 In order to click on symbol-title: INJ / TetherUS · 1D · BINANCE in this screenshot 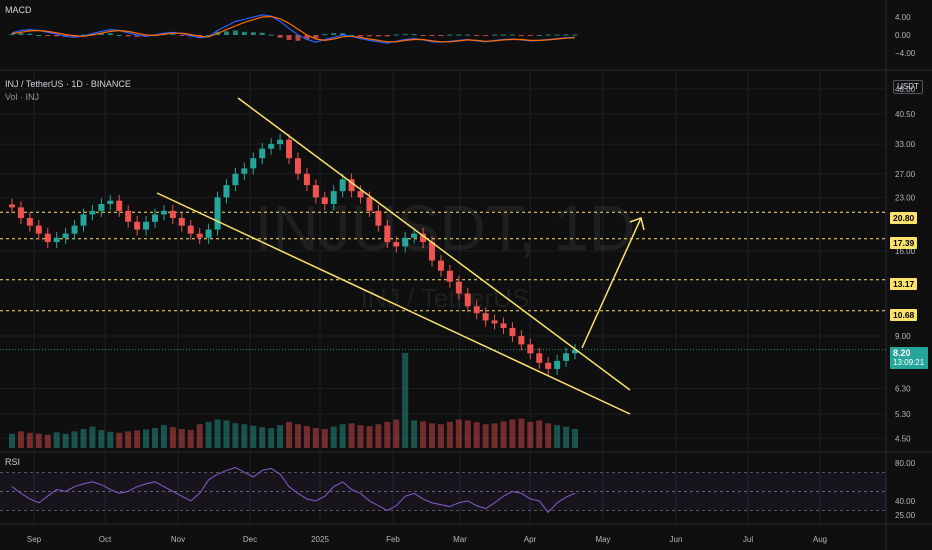, I will do `click(68, 84)`.